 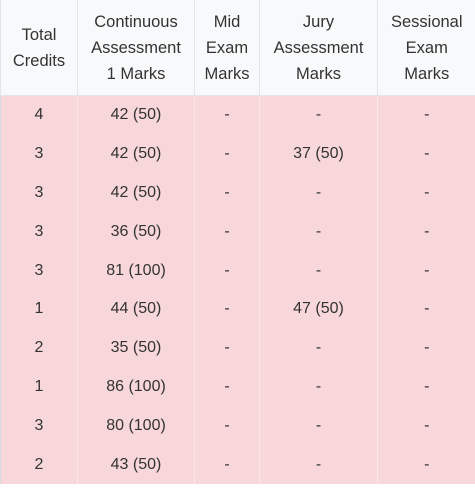 I want to click on table-row: 1 44 (50) - 47 (50) -, so click(x=237, y=309).